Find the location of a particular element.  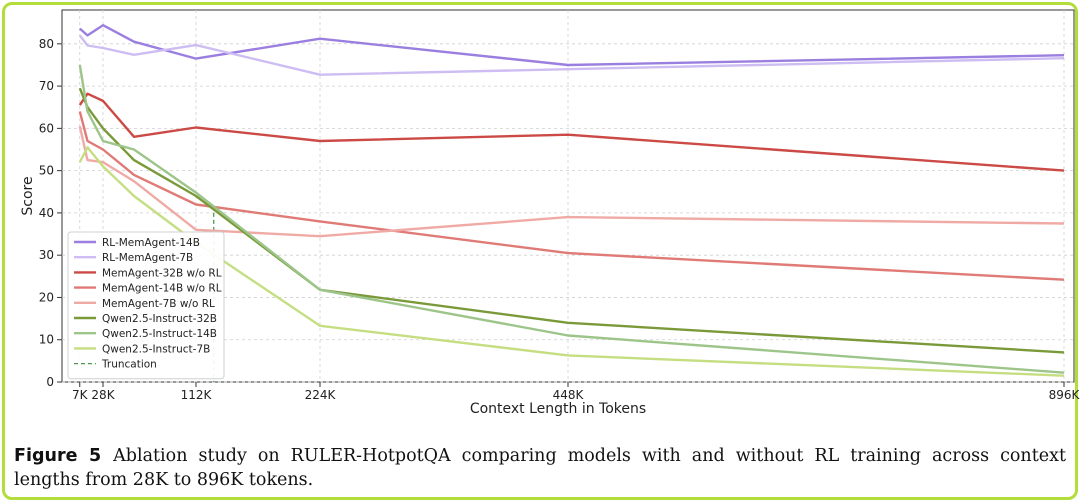

y-axis-label: Score is located at coordinates (28, 195).